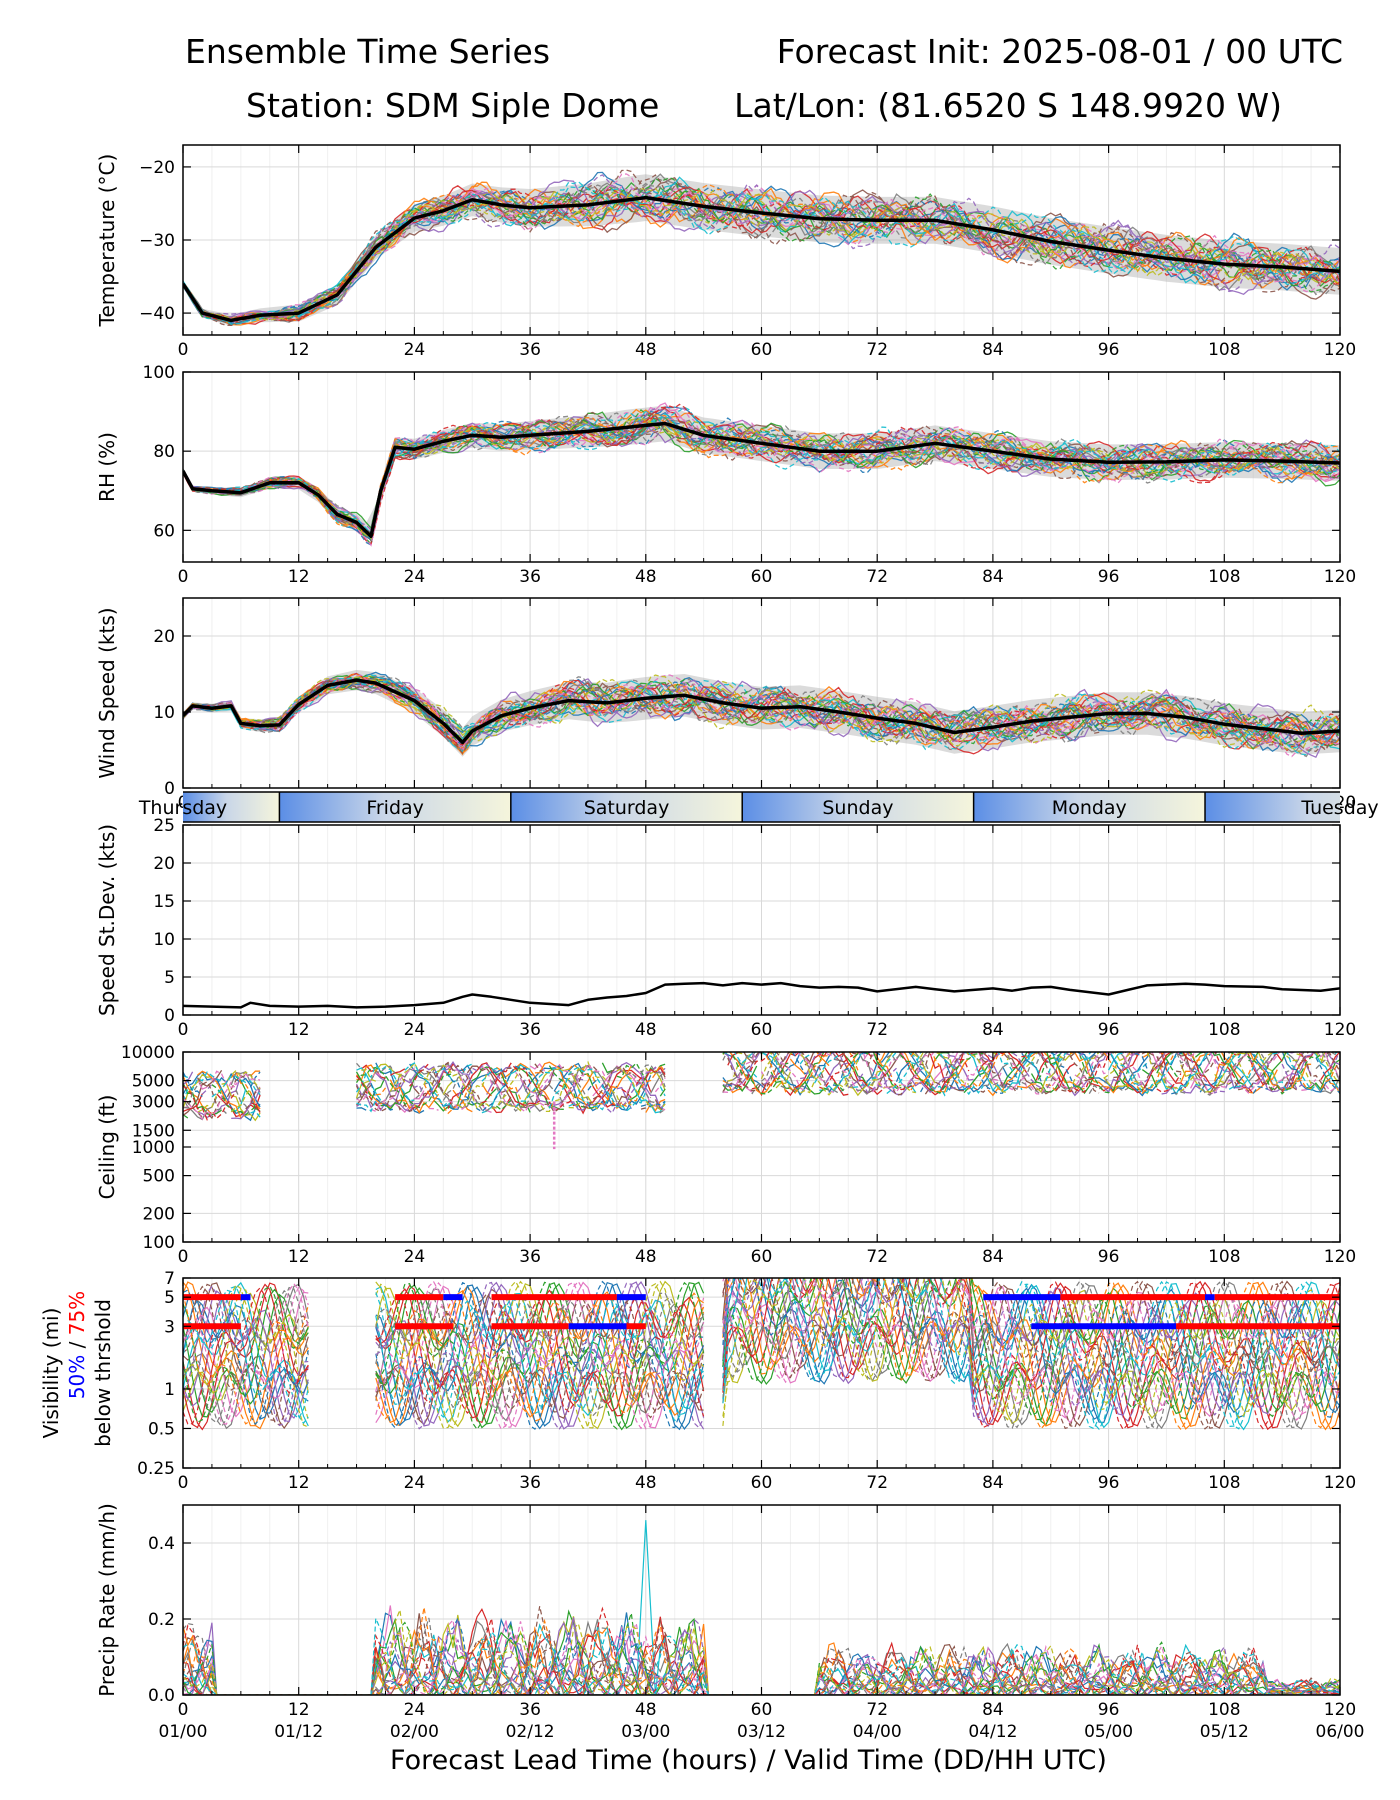 The height and width of the screenshot is (1800, 1400). I want to click on day-label-thursday: Thursday, so click(182, 808).